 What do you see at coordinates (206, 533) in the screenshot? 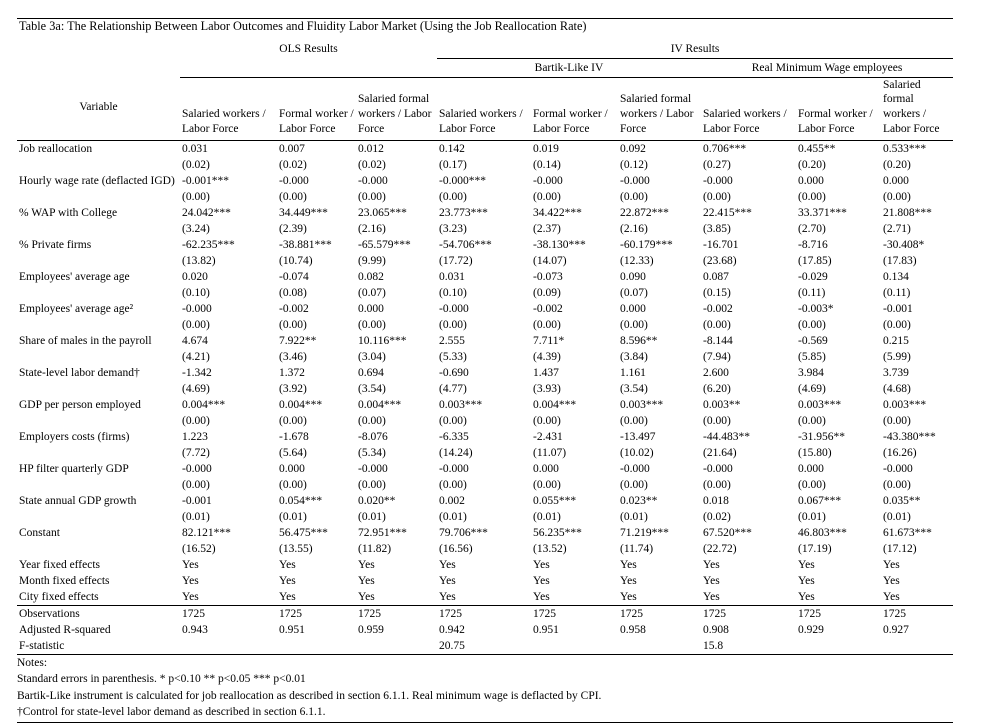
I see `coef-cell: 82.121***` at bounding box center [206, 533].